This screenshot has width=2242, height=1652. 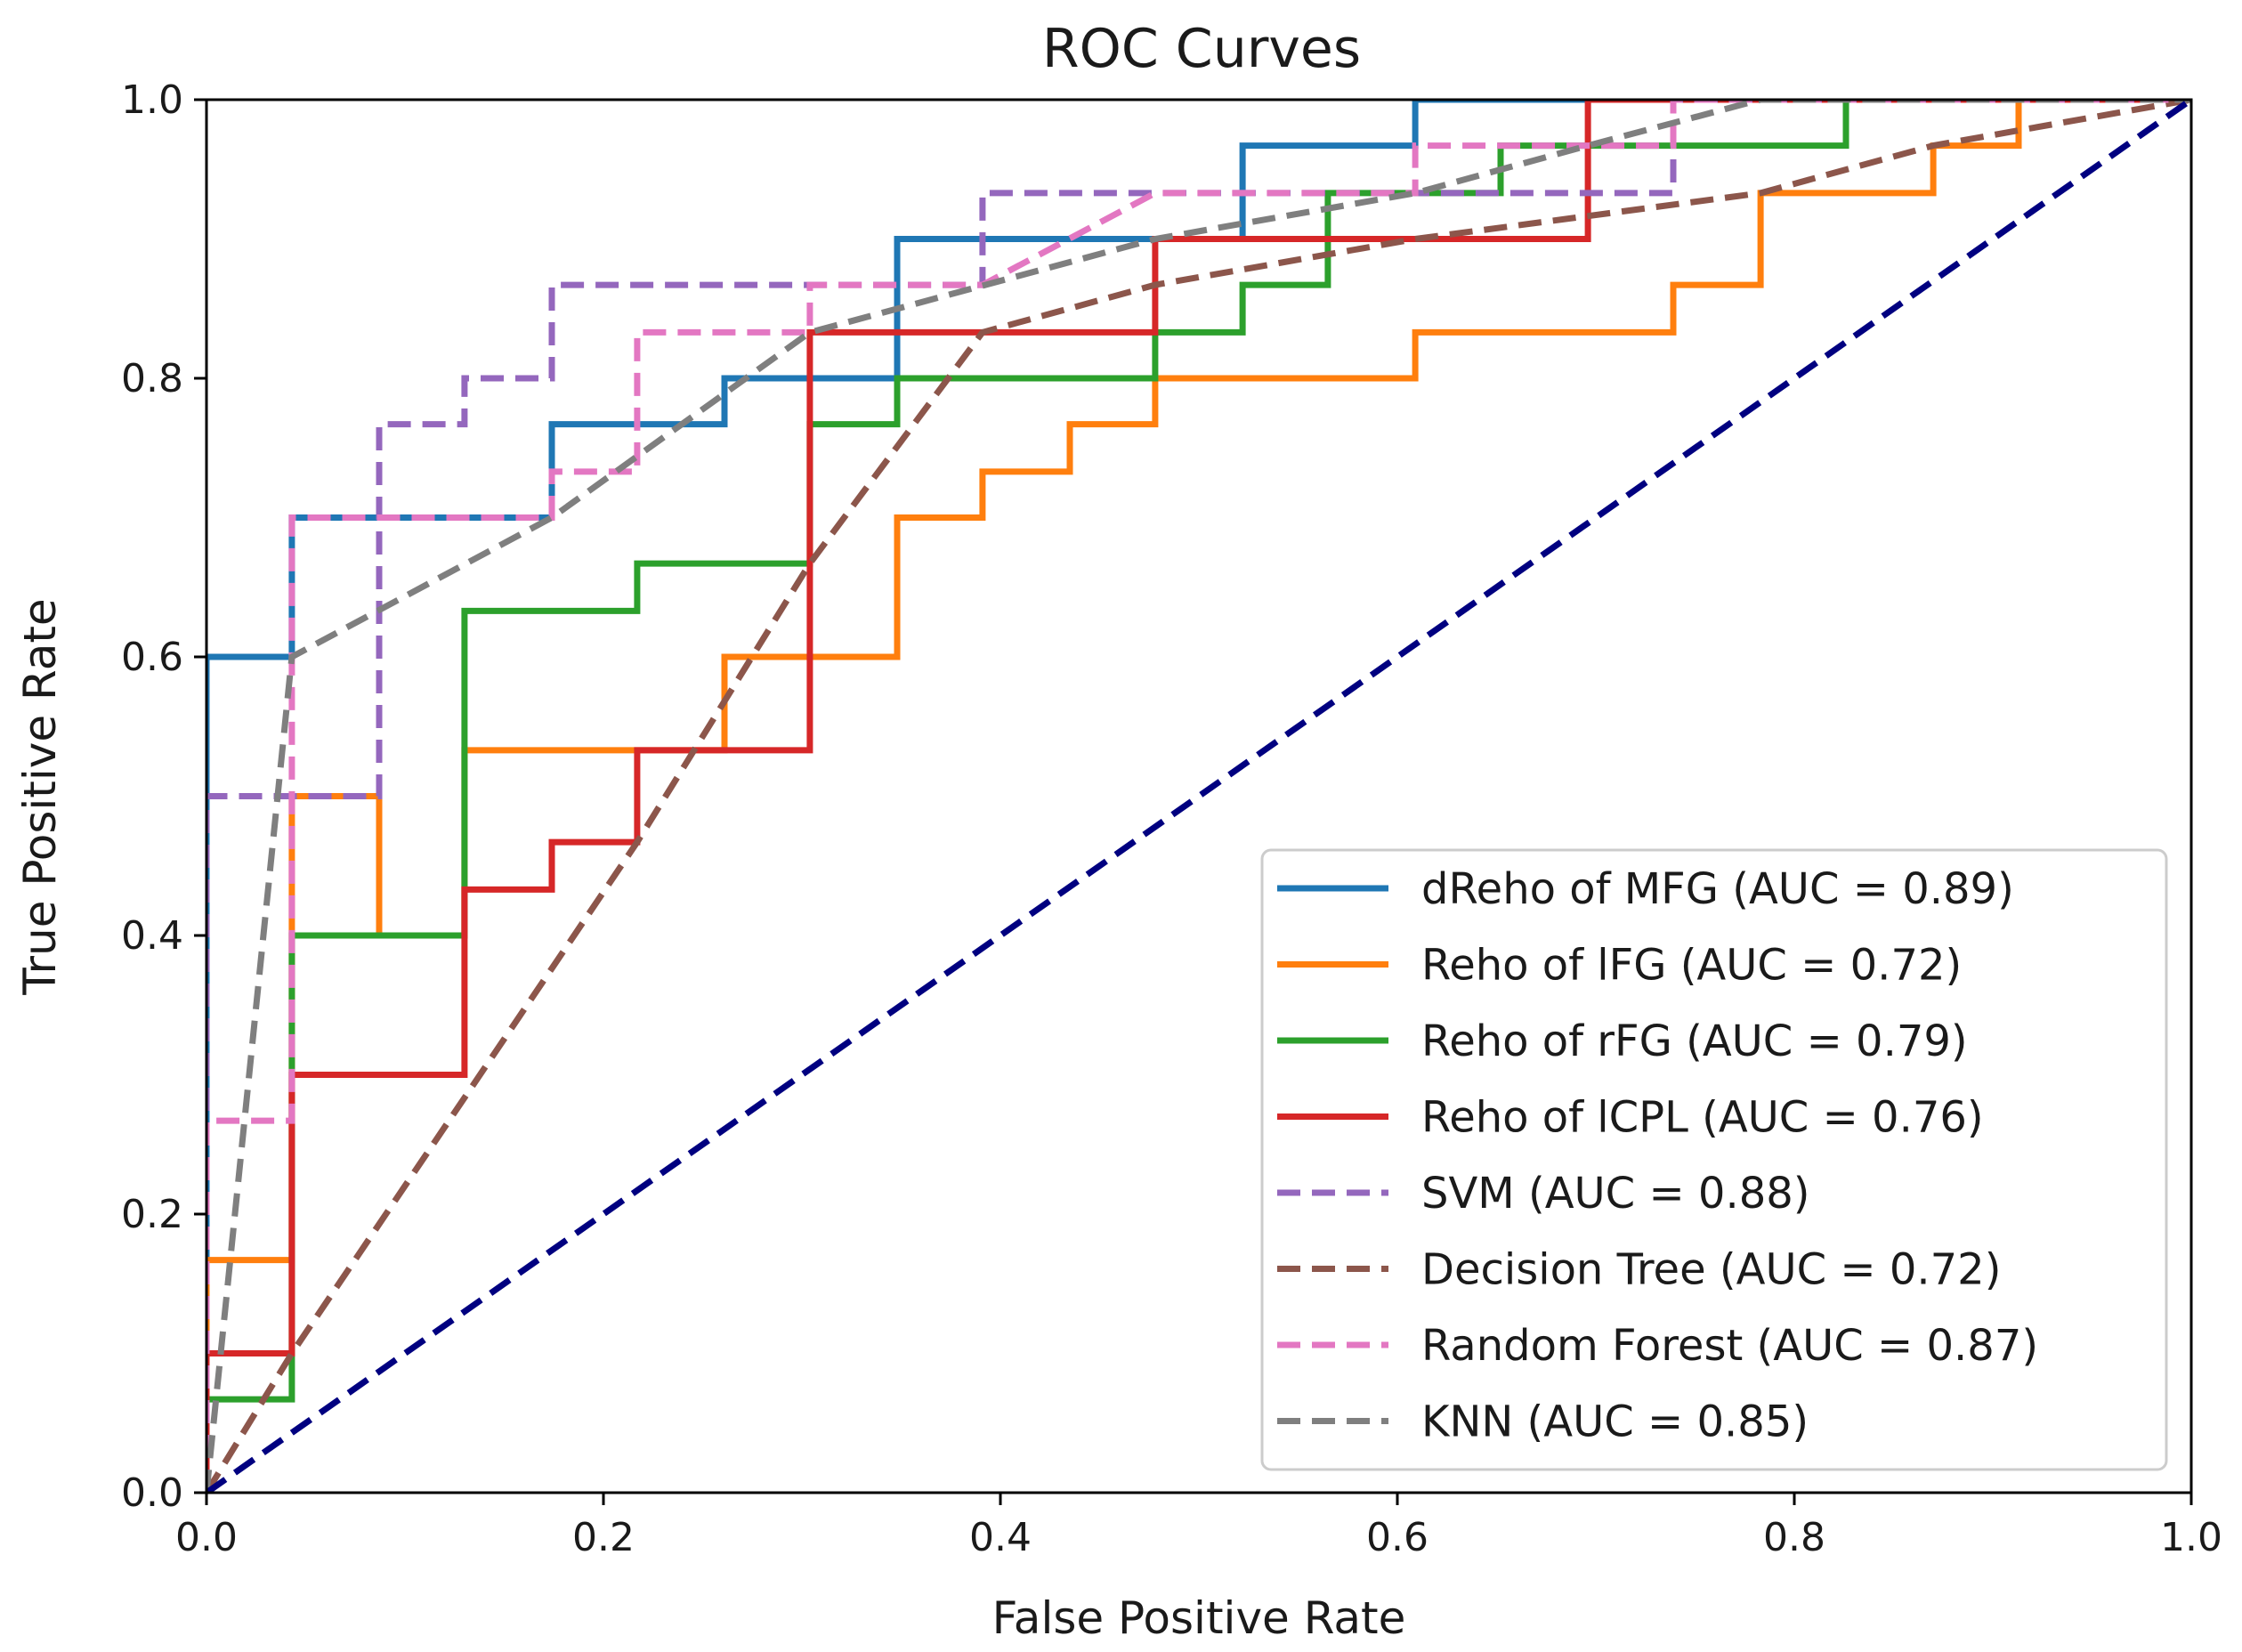 What do you see at coordinates (152, 1493) in the screenshot?
I see `y-tick-label: 0.0` at bounding box center [152, 1493].